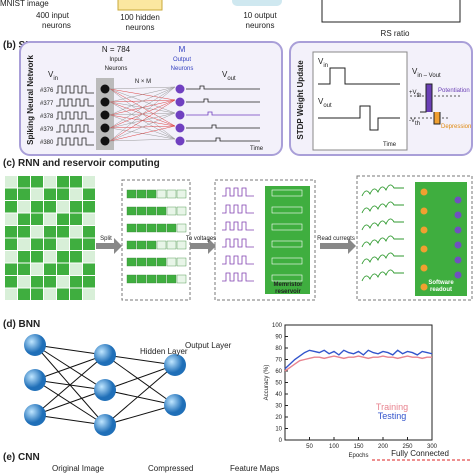 The height and width of the screenshot is (474, 474). Describe the element at coordinates (359, 118) in the screenshot. I see `wave` at that location.